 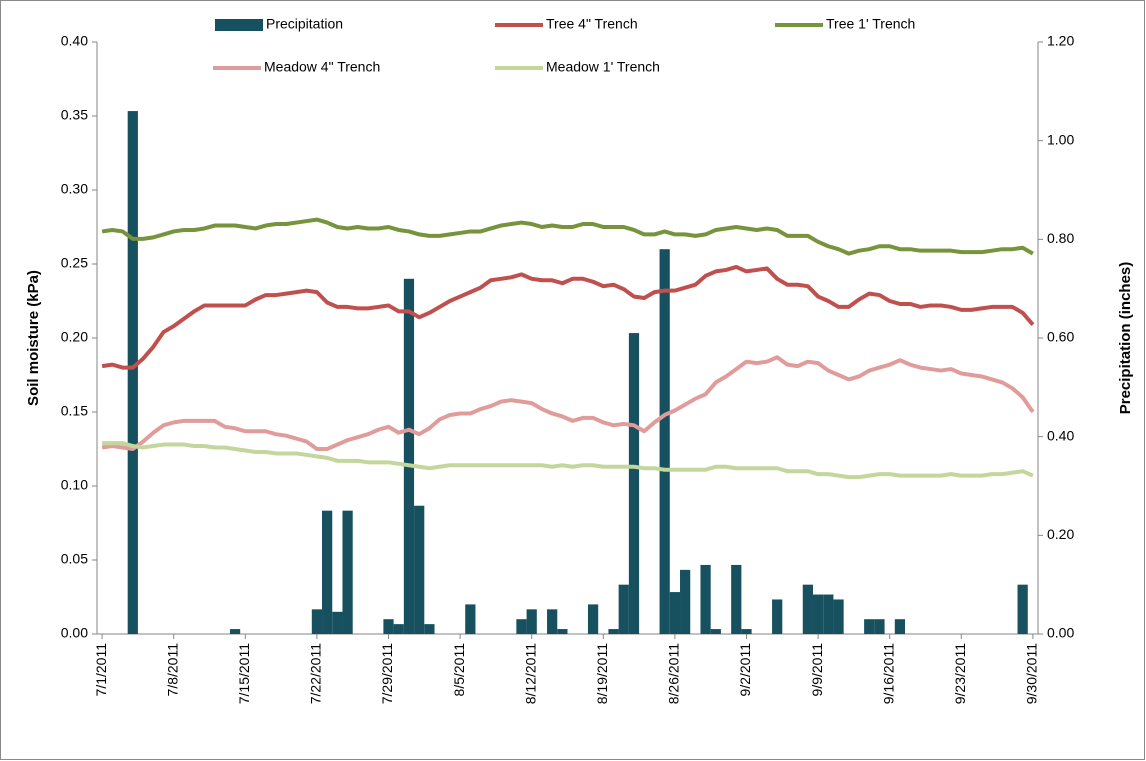 What do you see at coordinates (172, 670) in the screenshot?
I see `x-tick-label: 7/8/2011` at bounding box center [172, 670].